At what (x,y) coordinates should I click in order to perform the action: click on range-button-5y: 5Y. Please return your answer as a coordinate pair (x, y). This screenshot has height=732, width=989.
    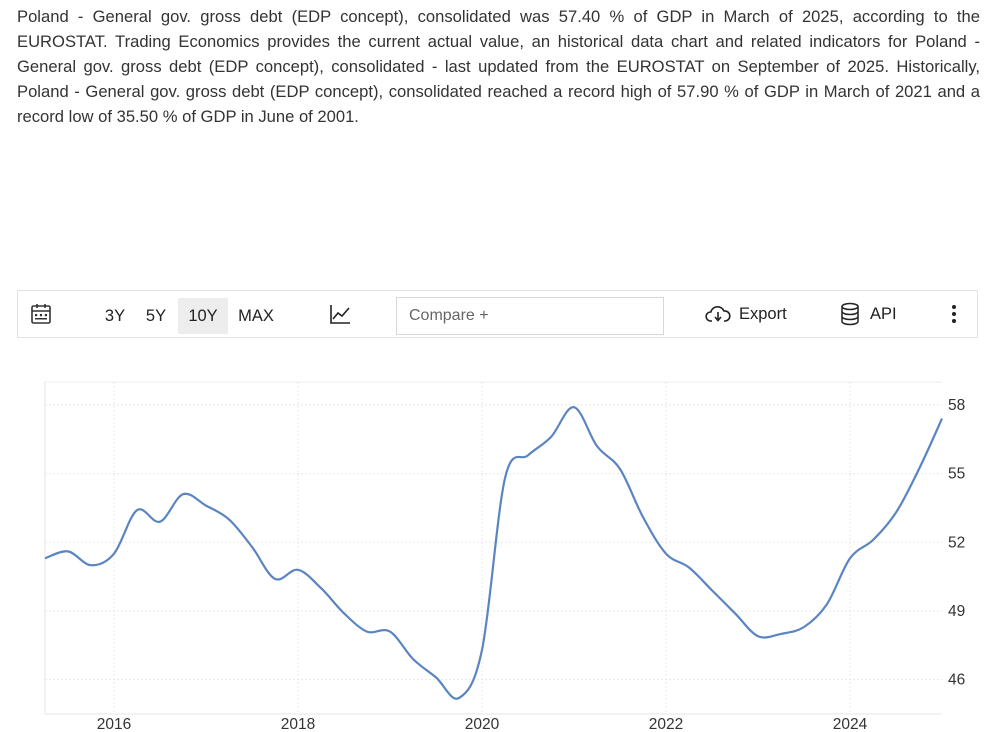
    Looking at the image, I should click on (156, 315).